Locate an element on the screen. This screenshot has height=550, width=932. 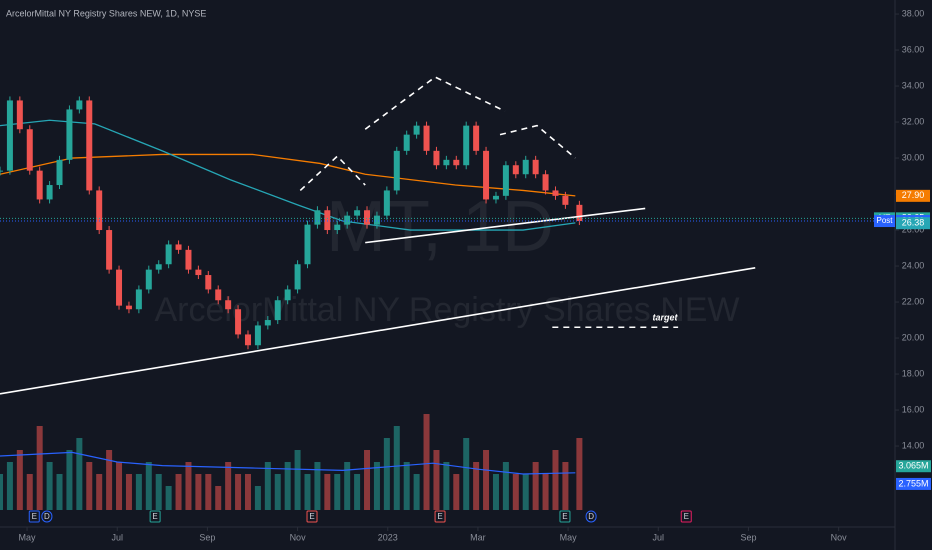
price-tag-label: 26.38 is located at coordinates (913, 223).